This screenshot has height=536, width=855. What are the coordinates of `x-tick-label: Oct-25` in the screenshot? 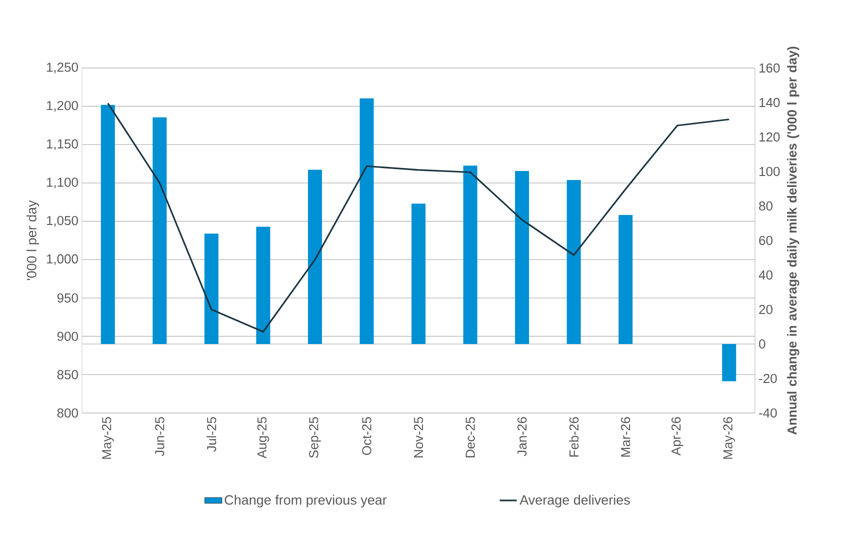 It's located at (367, 436).